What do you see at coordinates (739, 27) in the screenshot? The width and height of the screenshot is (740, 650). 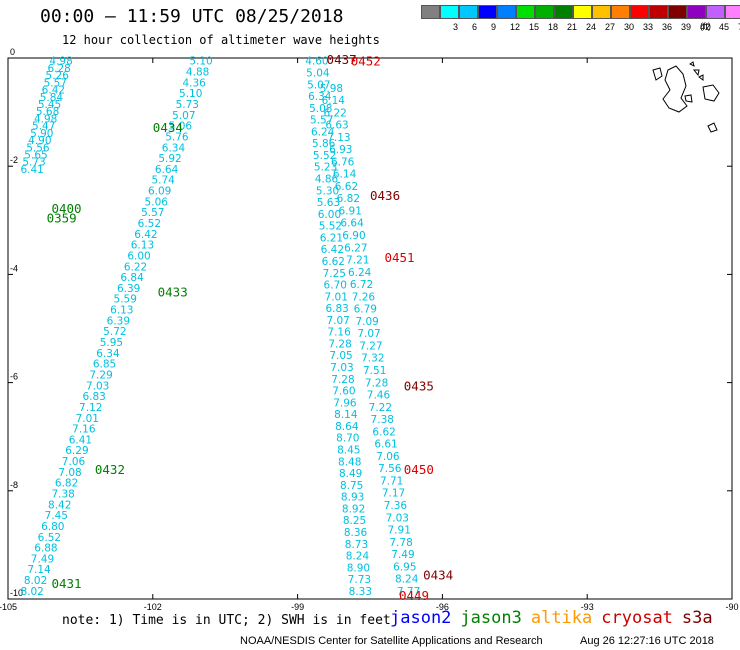 I see `color-legend-label: 70` at bounding box center [739, 27].